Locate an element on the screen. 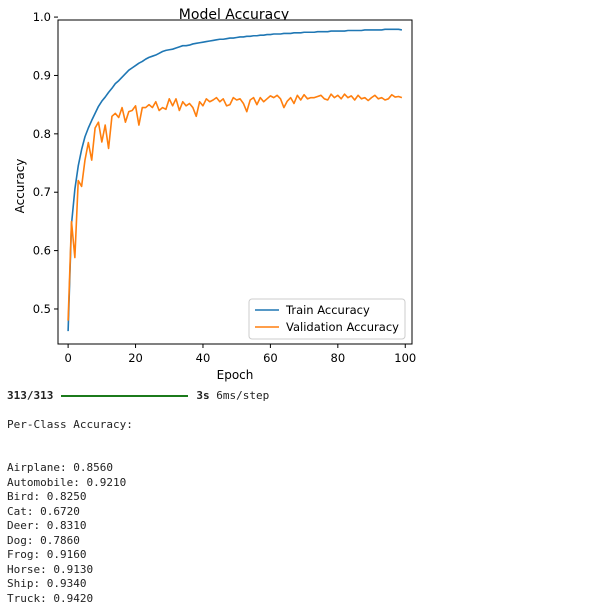 The height and width of the screenshot is (606, 604). x-axis-ticks: 0 20 40 60 80 100 is located at coordinates (240, 354).